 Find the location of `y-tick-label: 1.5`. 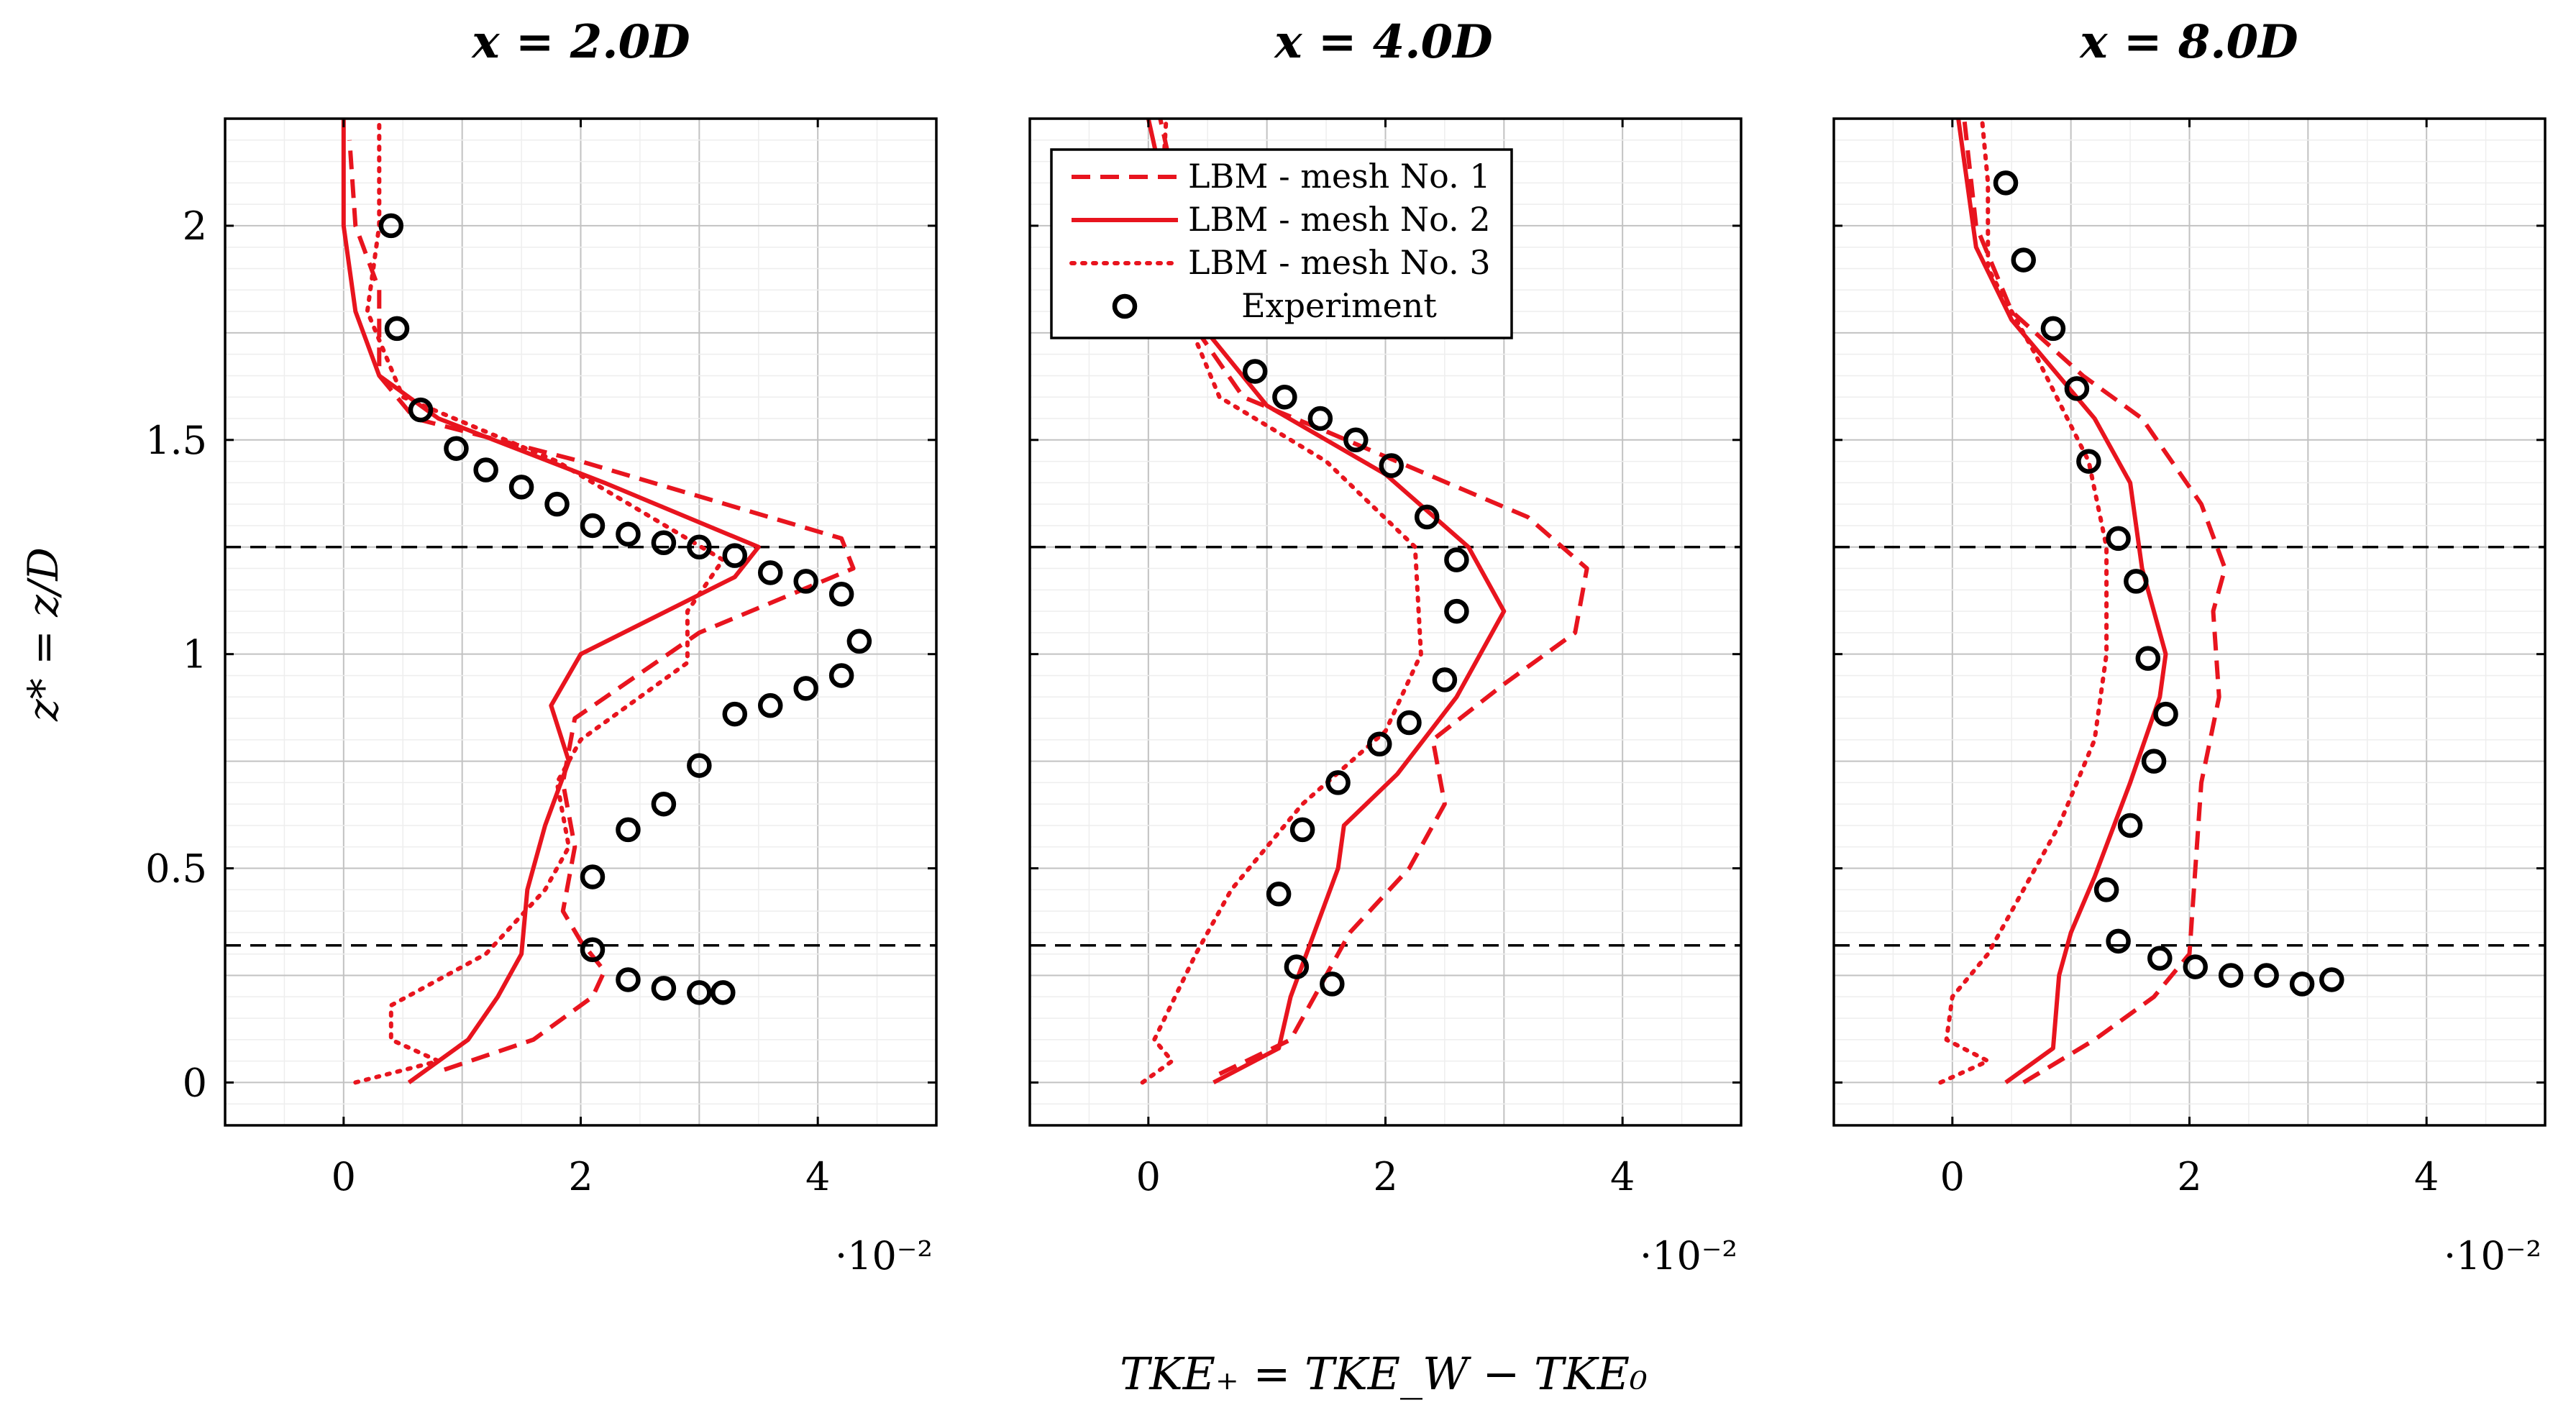

y-tick-label: 1.5 is located at coordinates (176, 441).